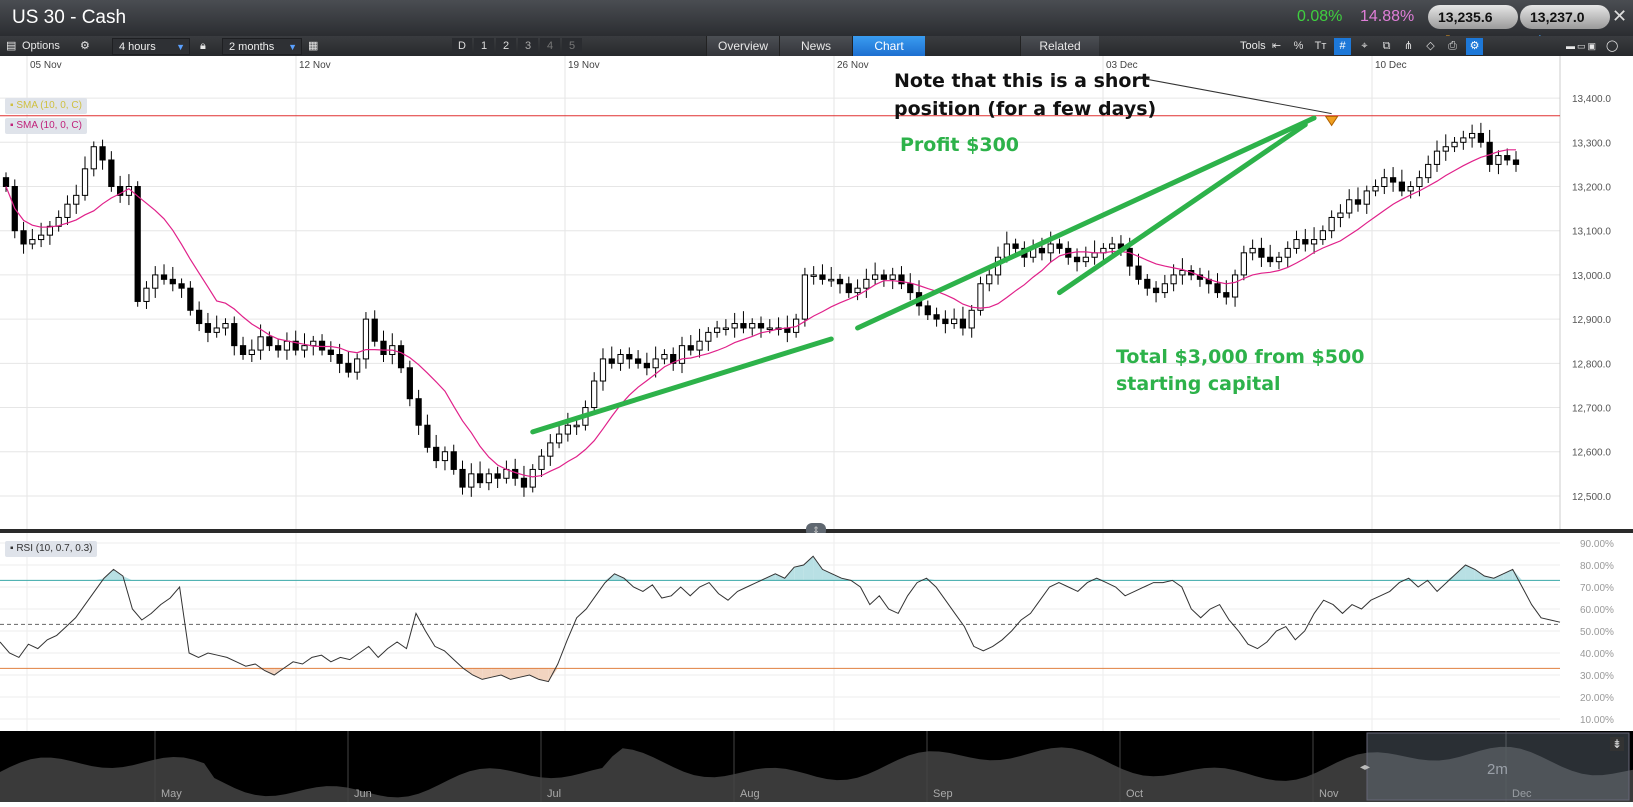 The image size is (1633, 807). I want to click on options-button: Options, so click(41, 46).